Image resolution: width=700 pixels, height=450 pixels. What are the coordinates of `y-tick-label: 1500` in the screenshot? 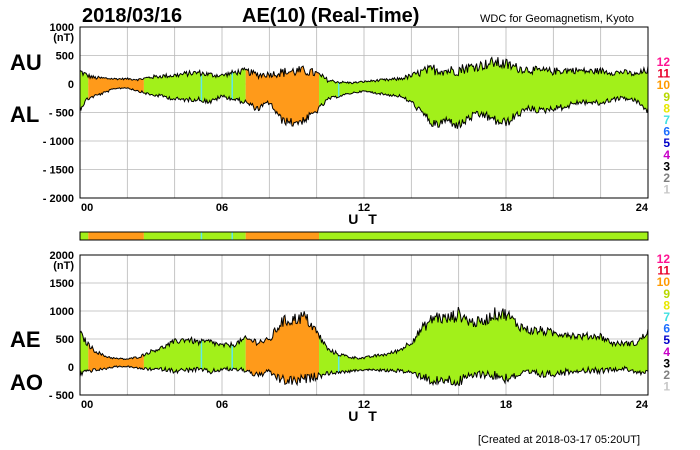 It's located at (62, 284).